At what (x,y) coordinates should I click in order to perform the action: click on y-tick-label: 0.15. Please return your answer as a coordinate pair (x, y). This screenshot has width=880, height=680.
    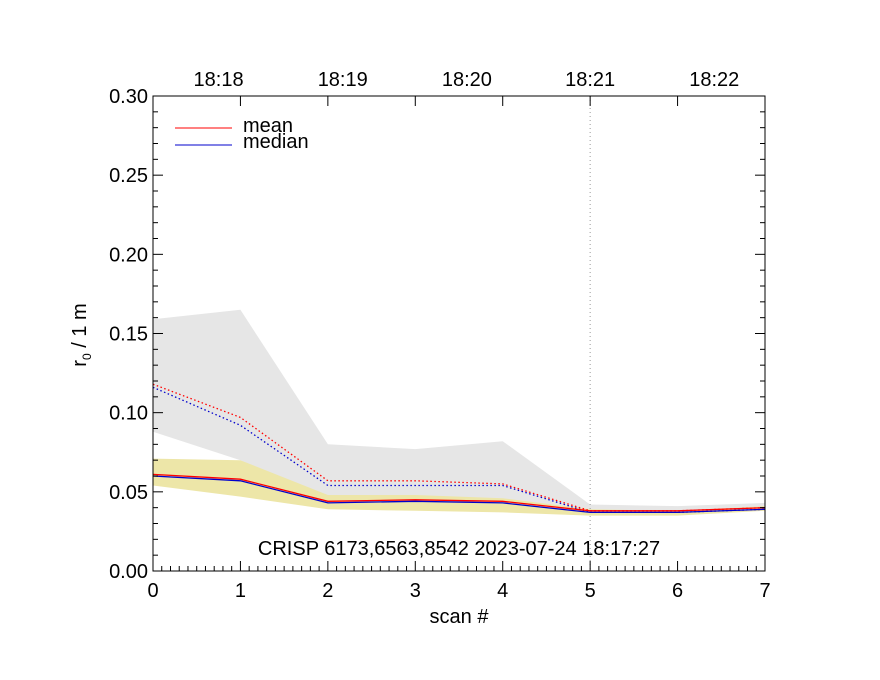
    Looking at the image, I should click on (128, 335).